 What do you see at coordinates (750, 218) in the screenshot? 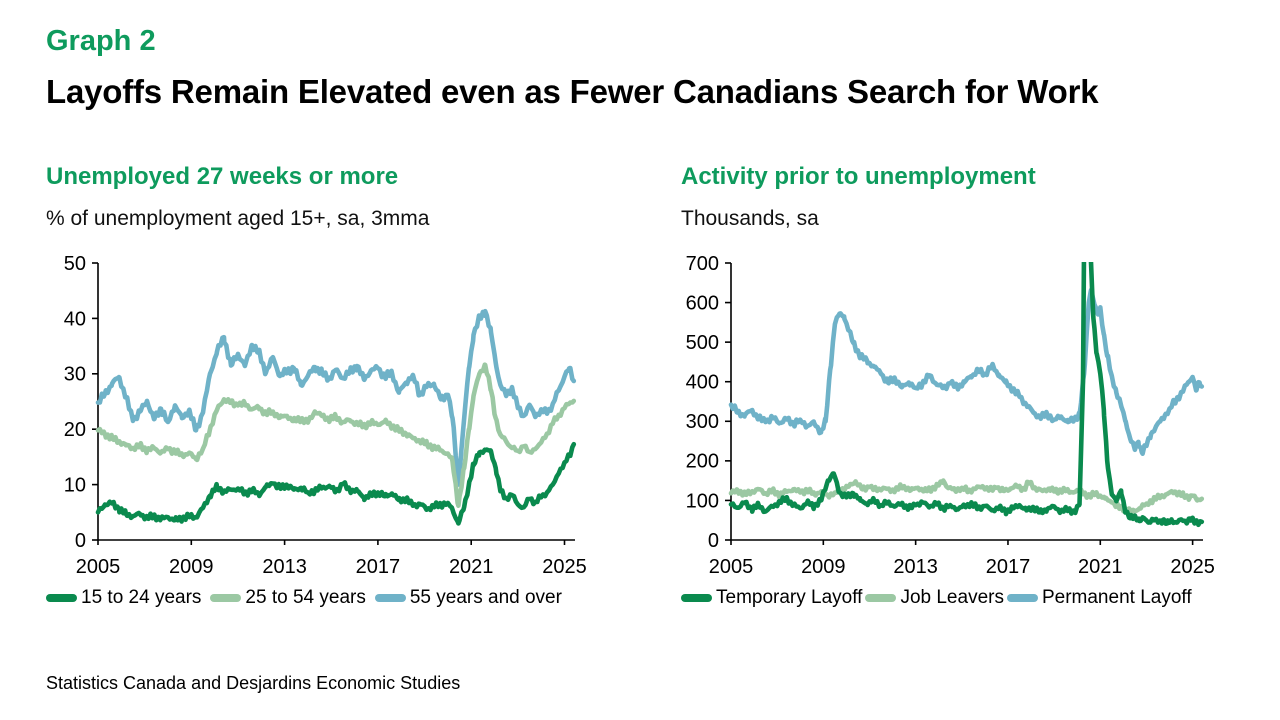
I see `right-chart-subtitle: Thousands, sa` at bounding box center [750, 218].